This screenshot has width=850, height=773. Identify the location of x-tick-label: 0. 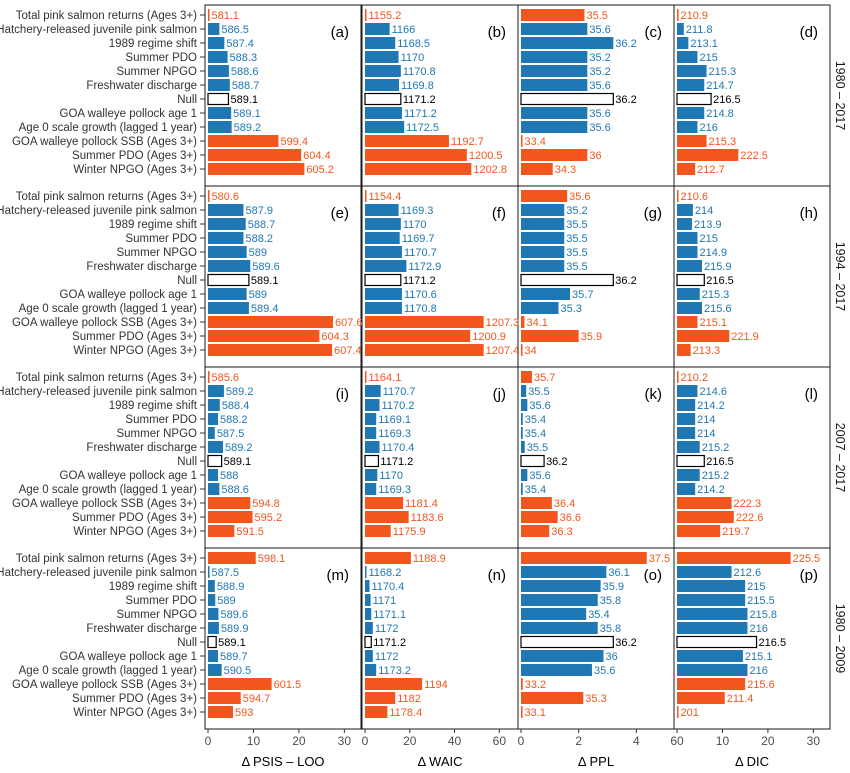
(521, 741).